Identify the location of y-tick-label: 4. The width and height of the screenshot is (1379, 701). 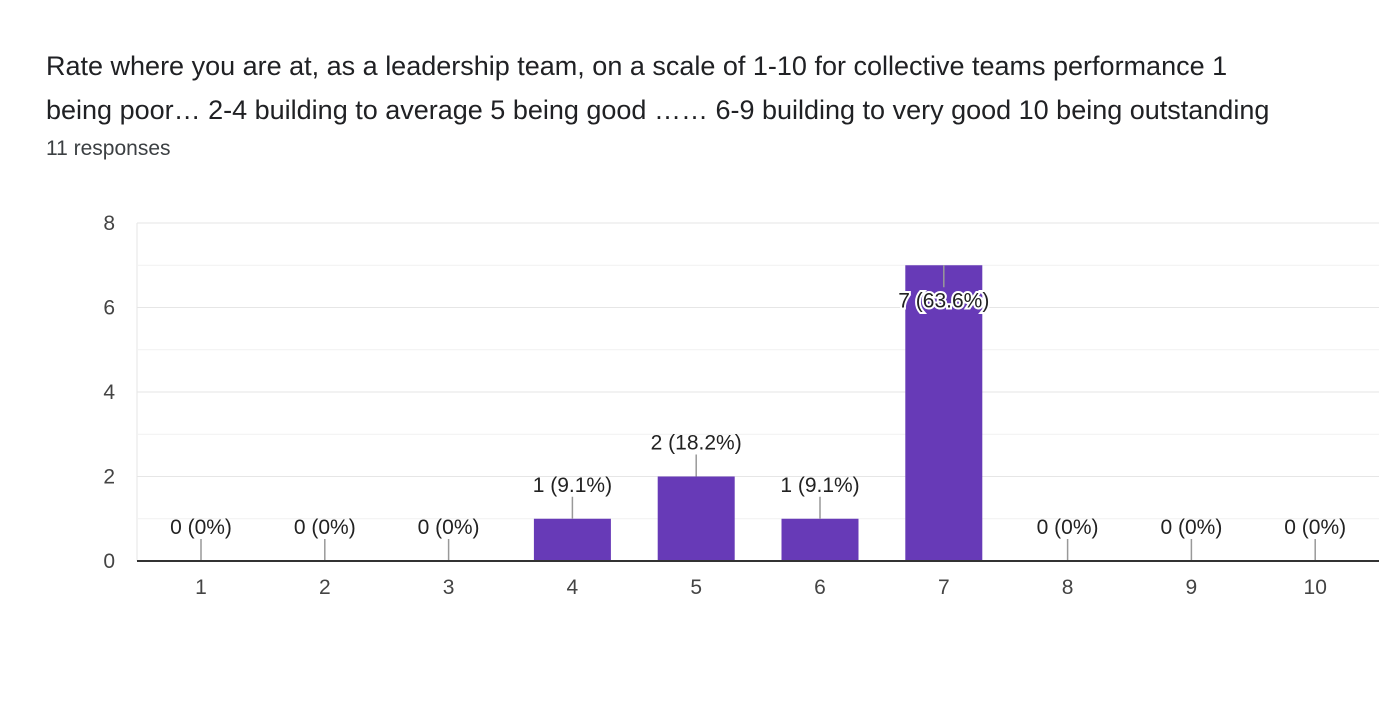
(109, 392).